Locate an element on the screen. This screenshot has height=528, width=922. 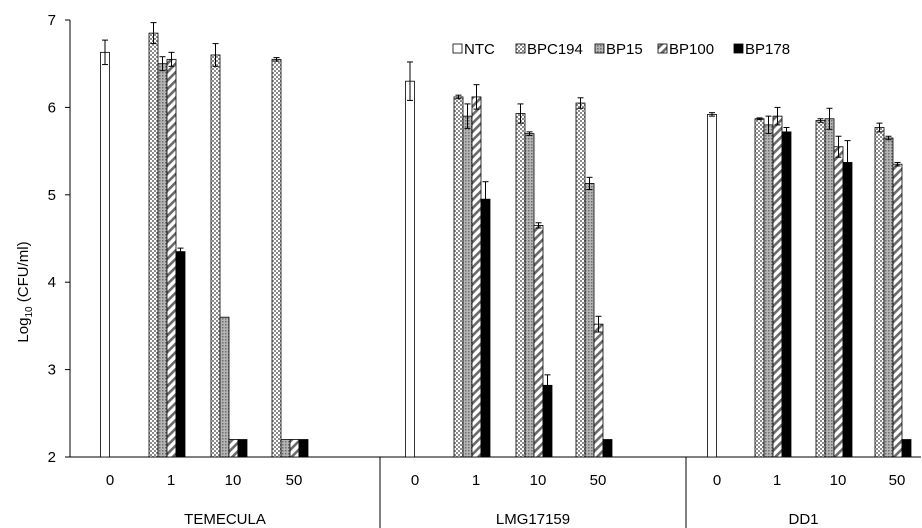
legend-swatch-ntc is located at coordinates (457, 48).